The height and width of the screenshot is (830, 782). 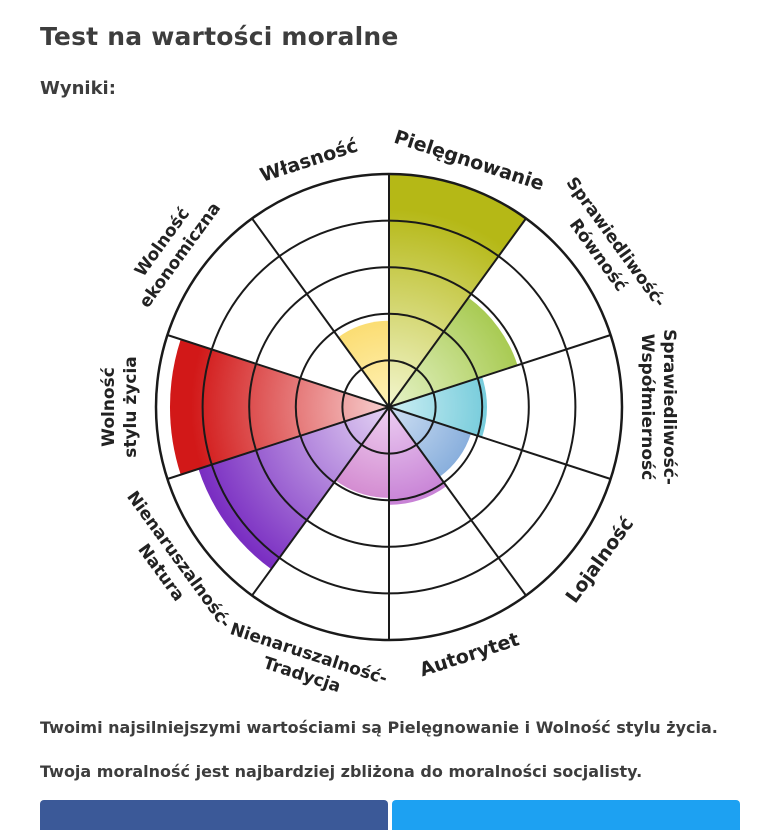 I want to click on segment-sprawiedliwość-współmierność, so click(x=438, y=407).